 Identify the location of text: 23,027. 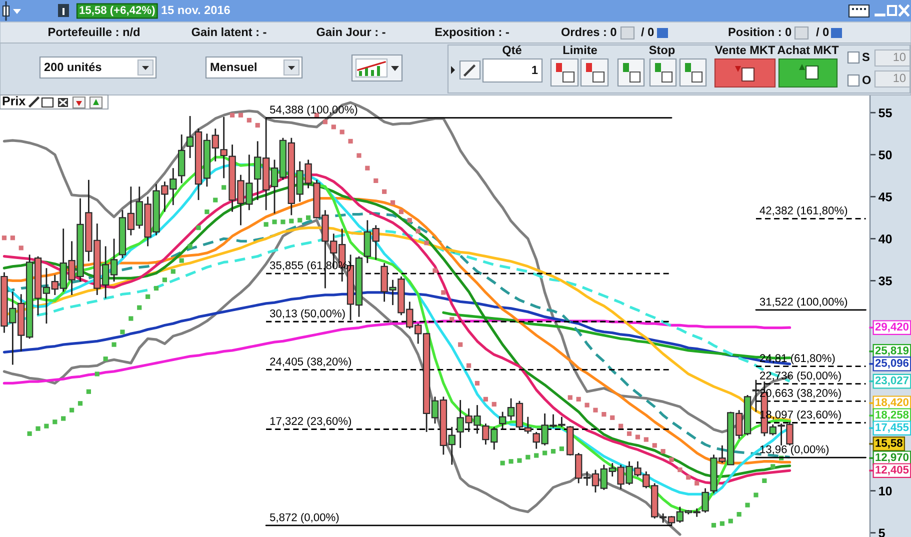
(891, 381).